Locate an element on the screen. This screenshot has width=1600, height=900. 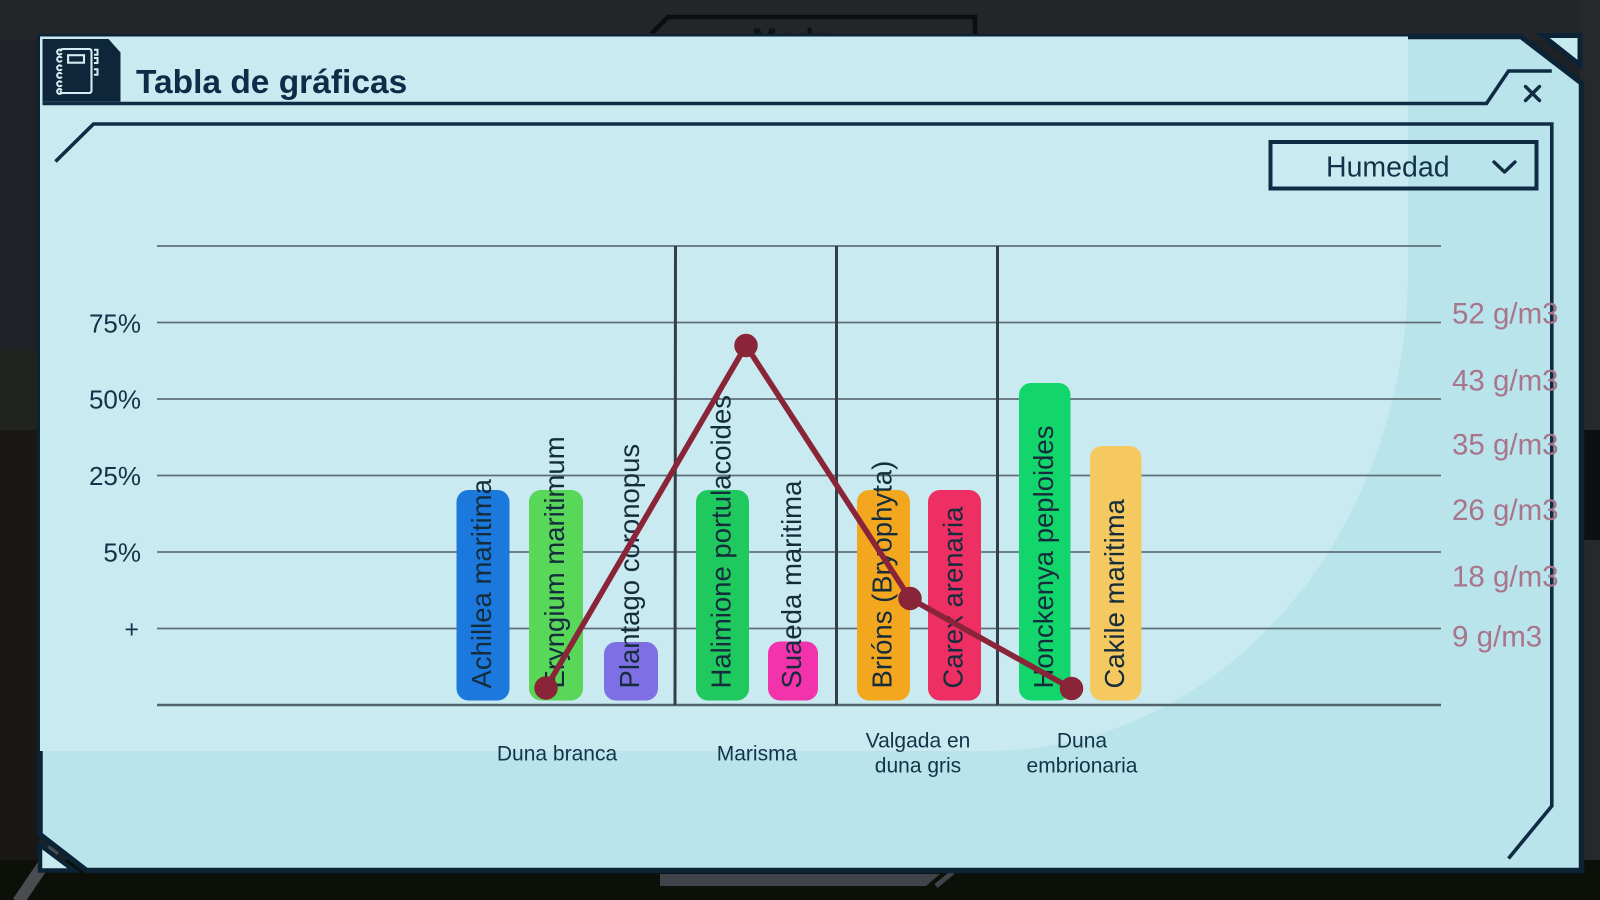
svg-text: 9 g/m3 is located at coordinates (1497, 637).